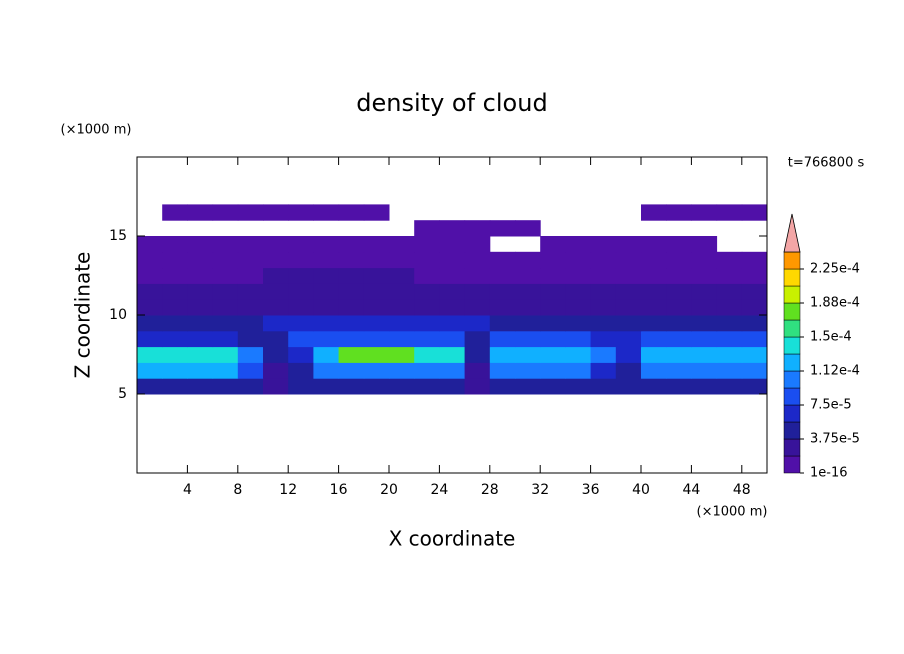 This screenshot has width=904, height=654. I want to click on y-axis-label: Z coordinate, so click(83, 315).